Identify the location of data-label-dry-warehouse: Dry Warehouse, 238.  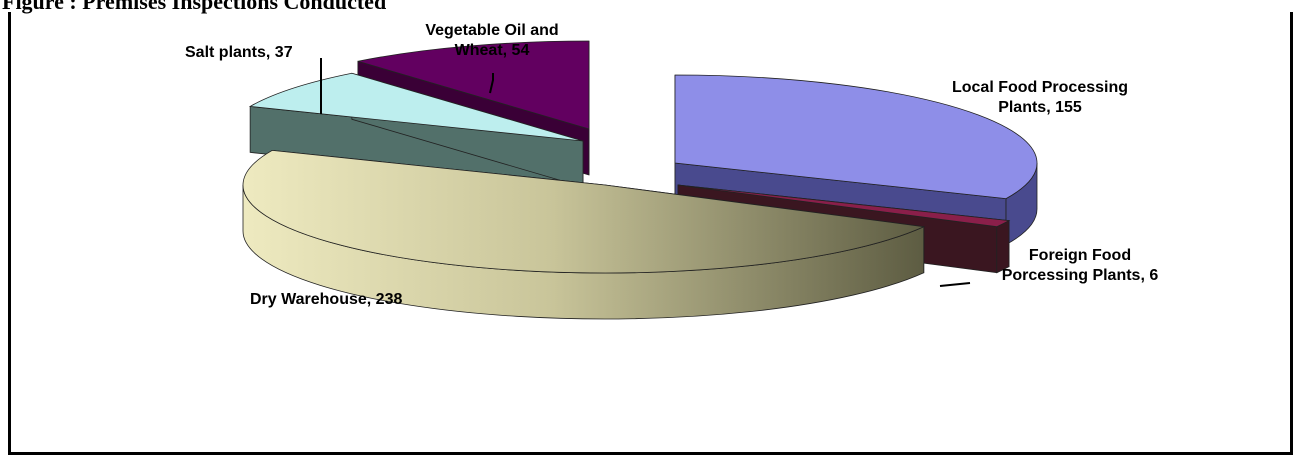
(326, 299).